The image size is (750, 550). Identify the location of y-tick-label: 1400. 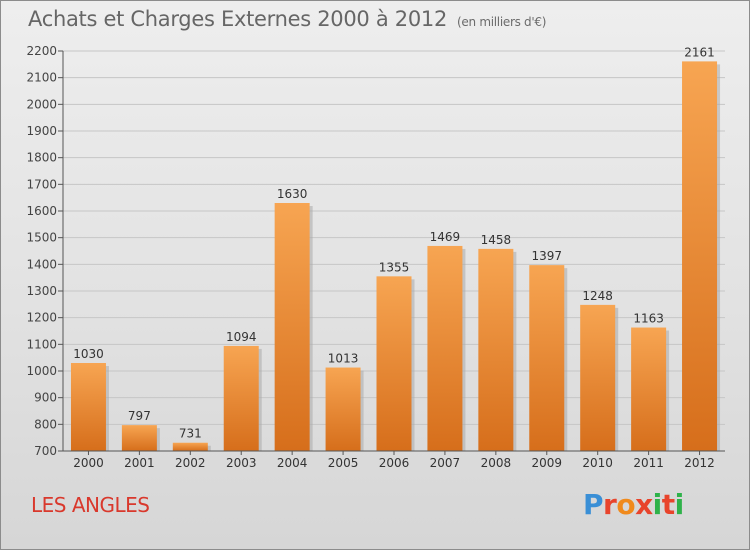
(41, 264).